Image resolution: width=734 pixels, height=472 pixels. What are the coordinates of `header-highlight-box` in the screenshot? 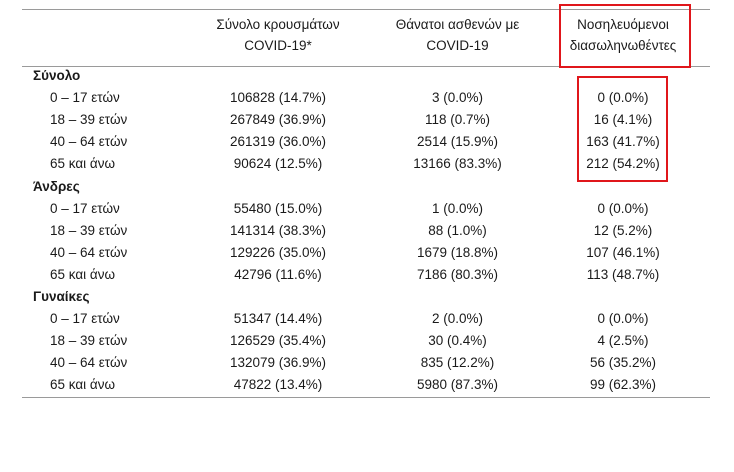 It's located at (625, 36).